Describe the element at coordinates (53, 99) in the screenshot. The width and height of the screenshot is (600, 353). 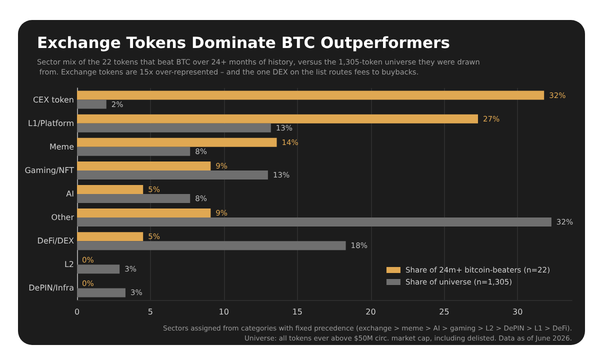
I see `y-tick-label: CEX token` at that location.